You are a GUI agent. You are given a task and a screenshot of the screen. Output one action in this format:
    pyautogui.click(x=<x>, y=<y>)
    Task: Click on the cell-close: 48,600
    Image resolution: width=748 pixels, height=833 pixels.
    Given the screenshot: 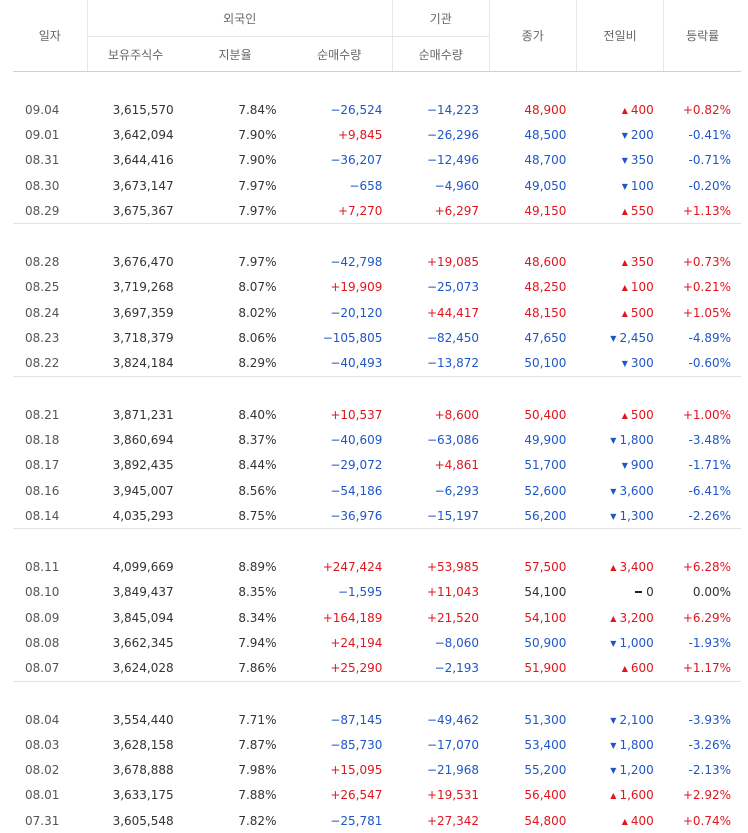 What is the action you would take?
    pyautogui.click(x=532, y=261)
    